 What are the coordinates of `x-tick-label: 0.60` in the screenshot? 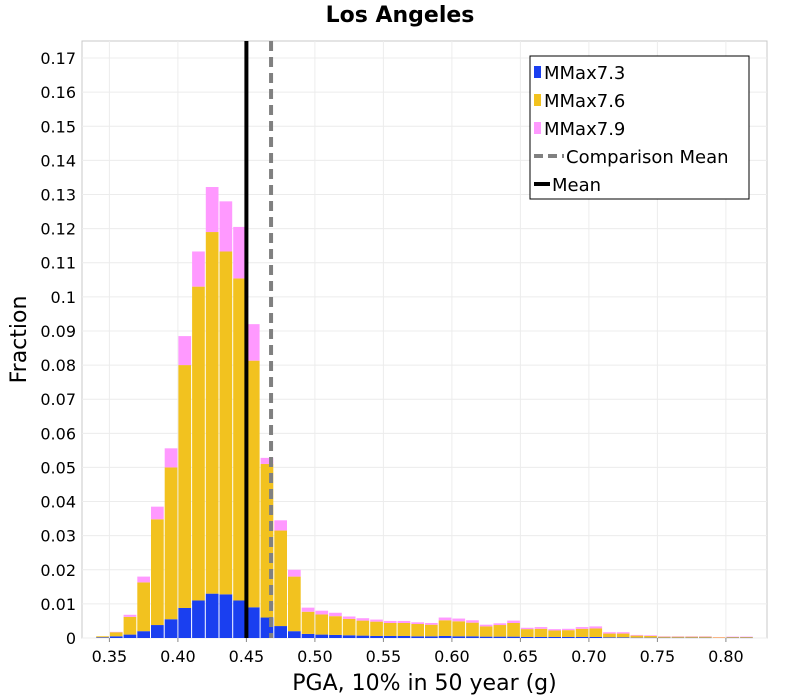 It's located at (452, 656).